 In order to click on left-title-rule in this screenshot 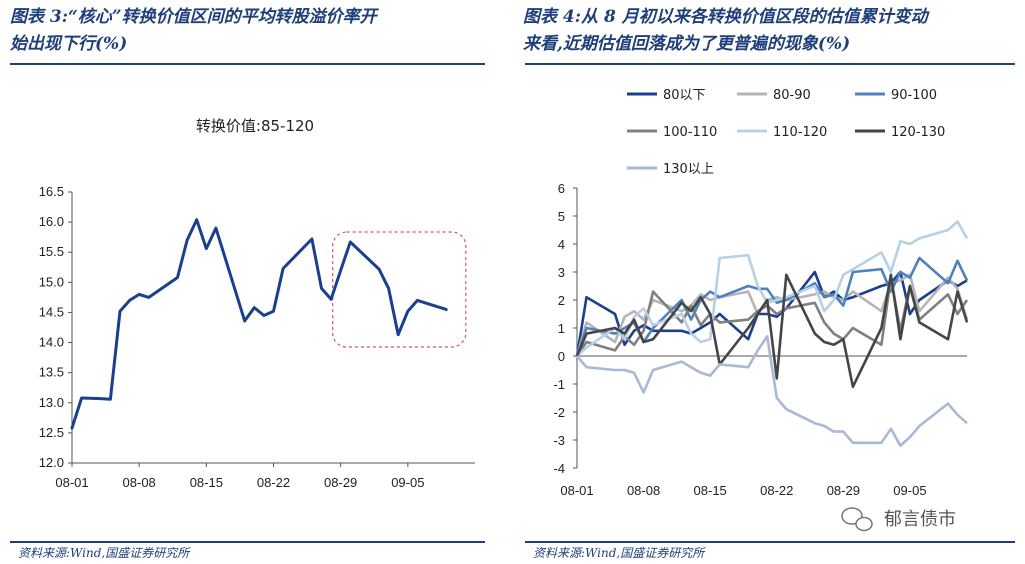, I will do `click(247, 64)`.